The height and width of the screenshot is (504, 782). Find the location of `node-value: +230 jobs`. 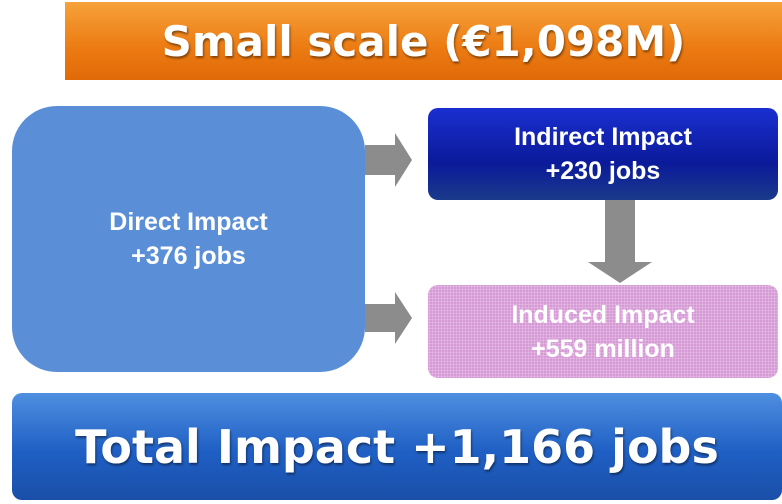

node-value: +230 jobs is located at coordinates (603, 171).